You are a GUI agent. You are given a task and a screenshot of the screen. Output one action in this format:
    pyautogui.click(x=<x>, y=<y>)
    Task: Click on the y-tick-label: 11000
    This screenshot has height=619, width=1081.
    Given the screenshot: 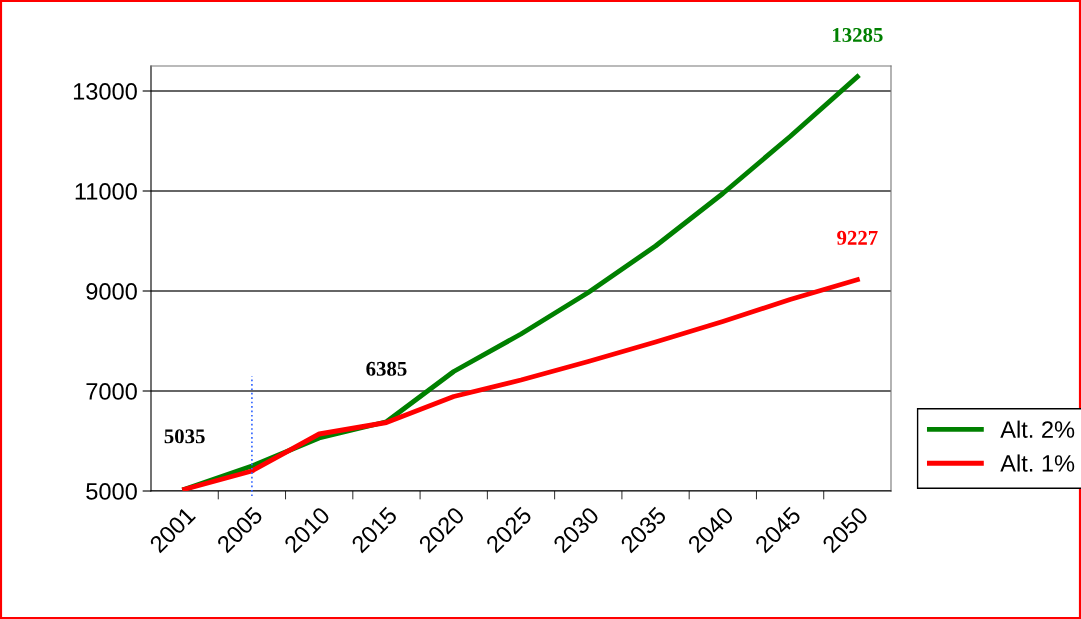 What is the action you would take?
    pyautogui.click(x=106, y=191)
    